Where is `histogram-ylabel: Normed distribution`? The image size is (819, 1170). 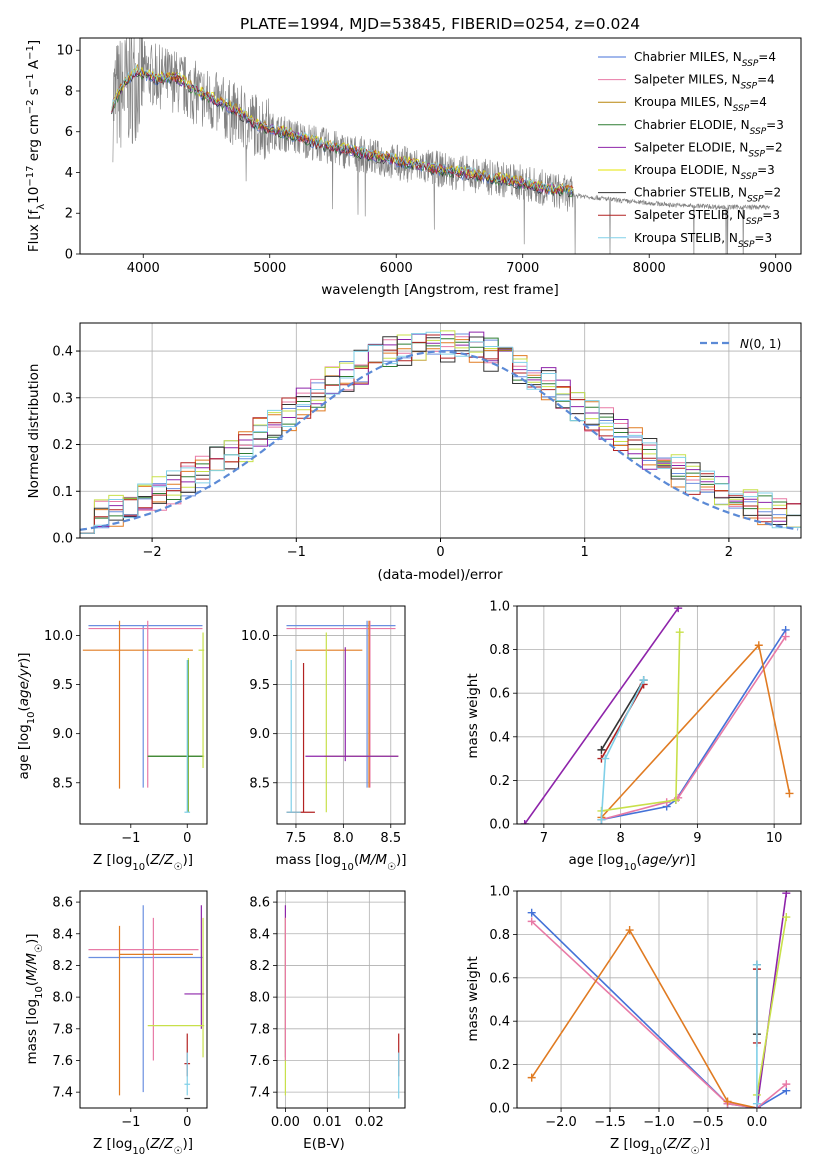
histogram-ylabel: Normed distribution is located at coordinates (34, 431).